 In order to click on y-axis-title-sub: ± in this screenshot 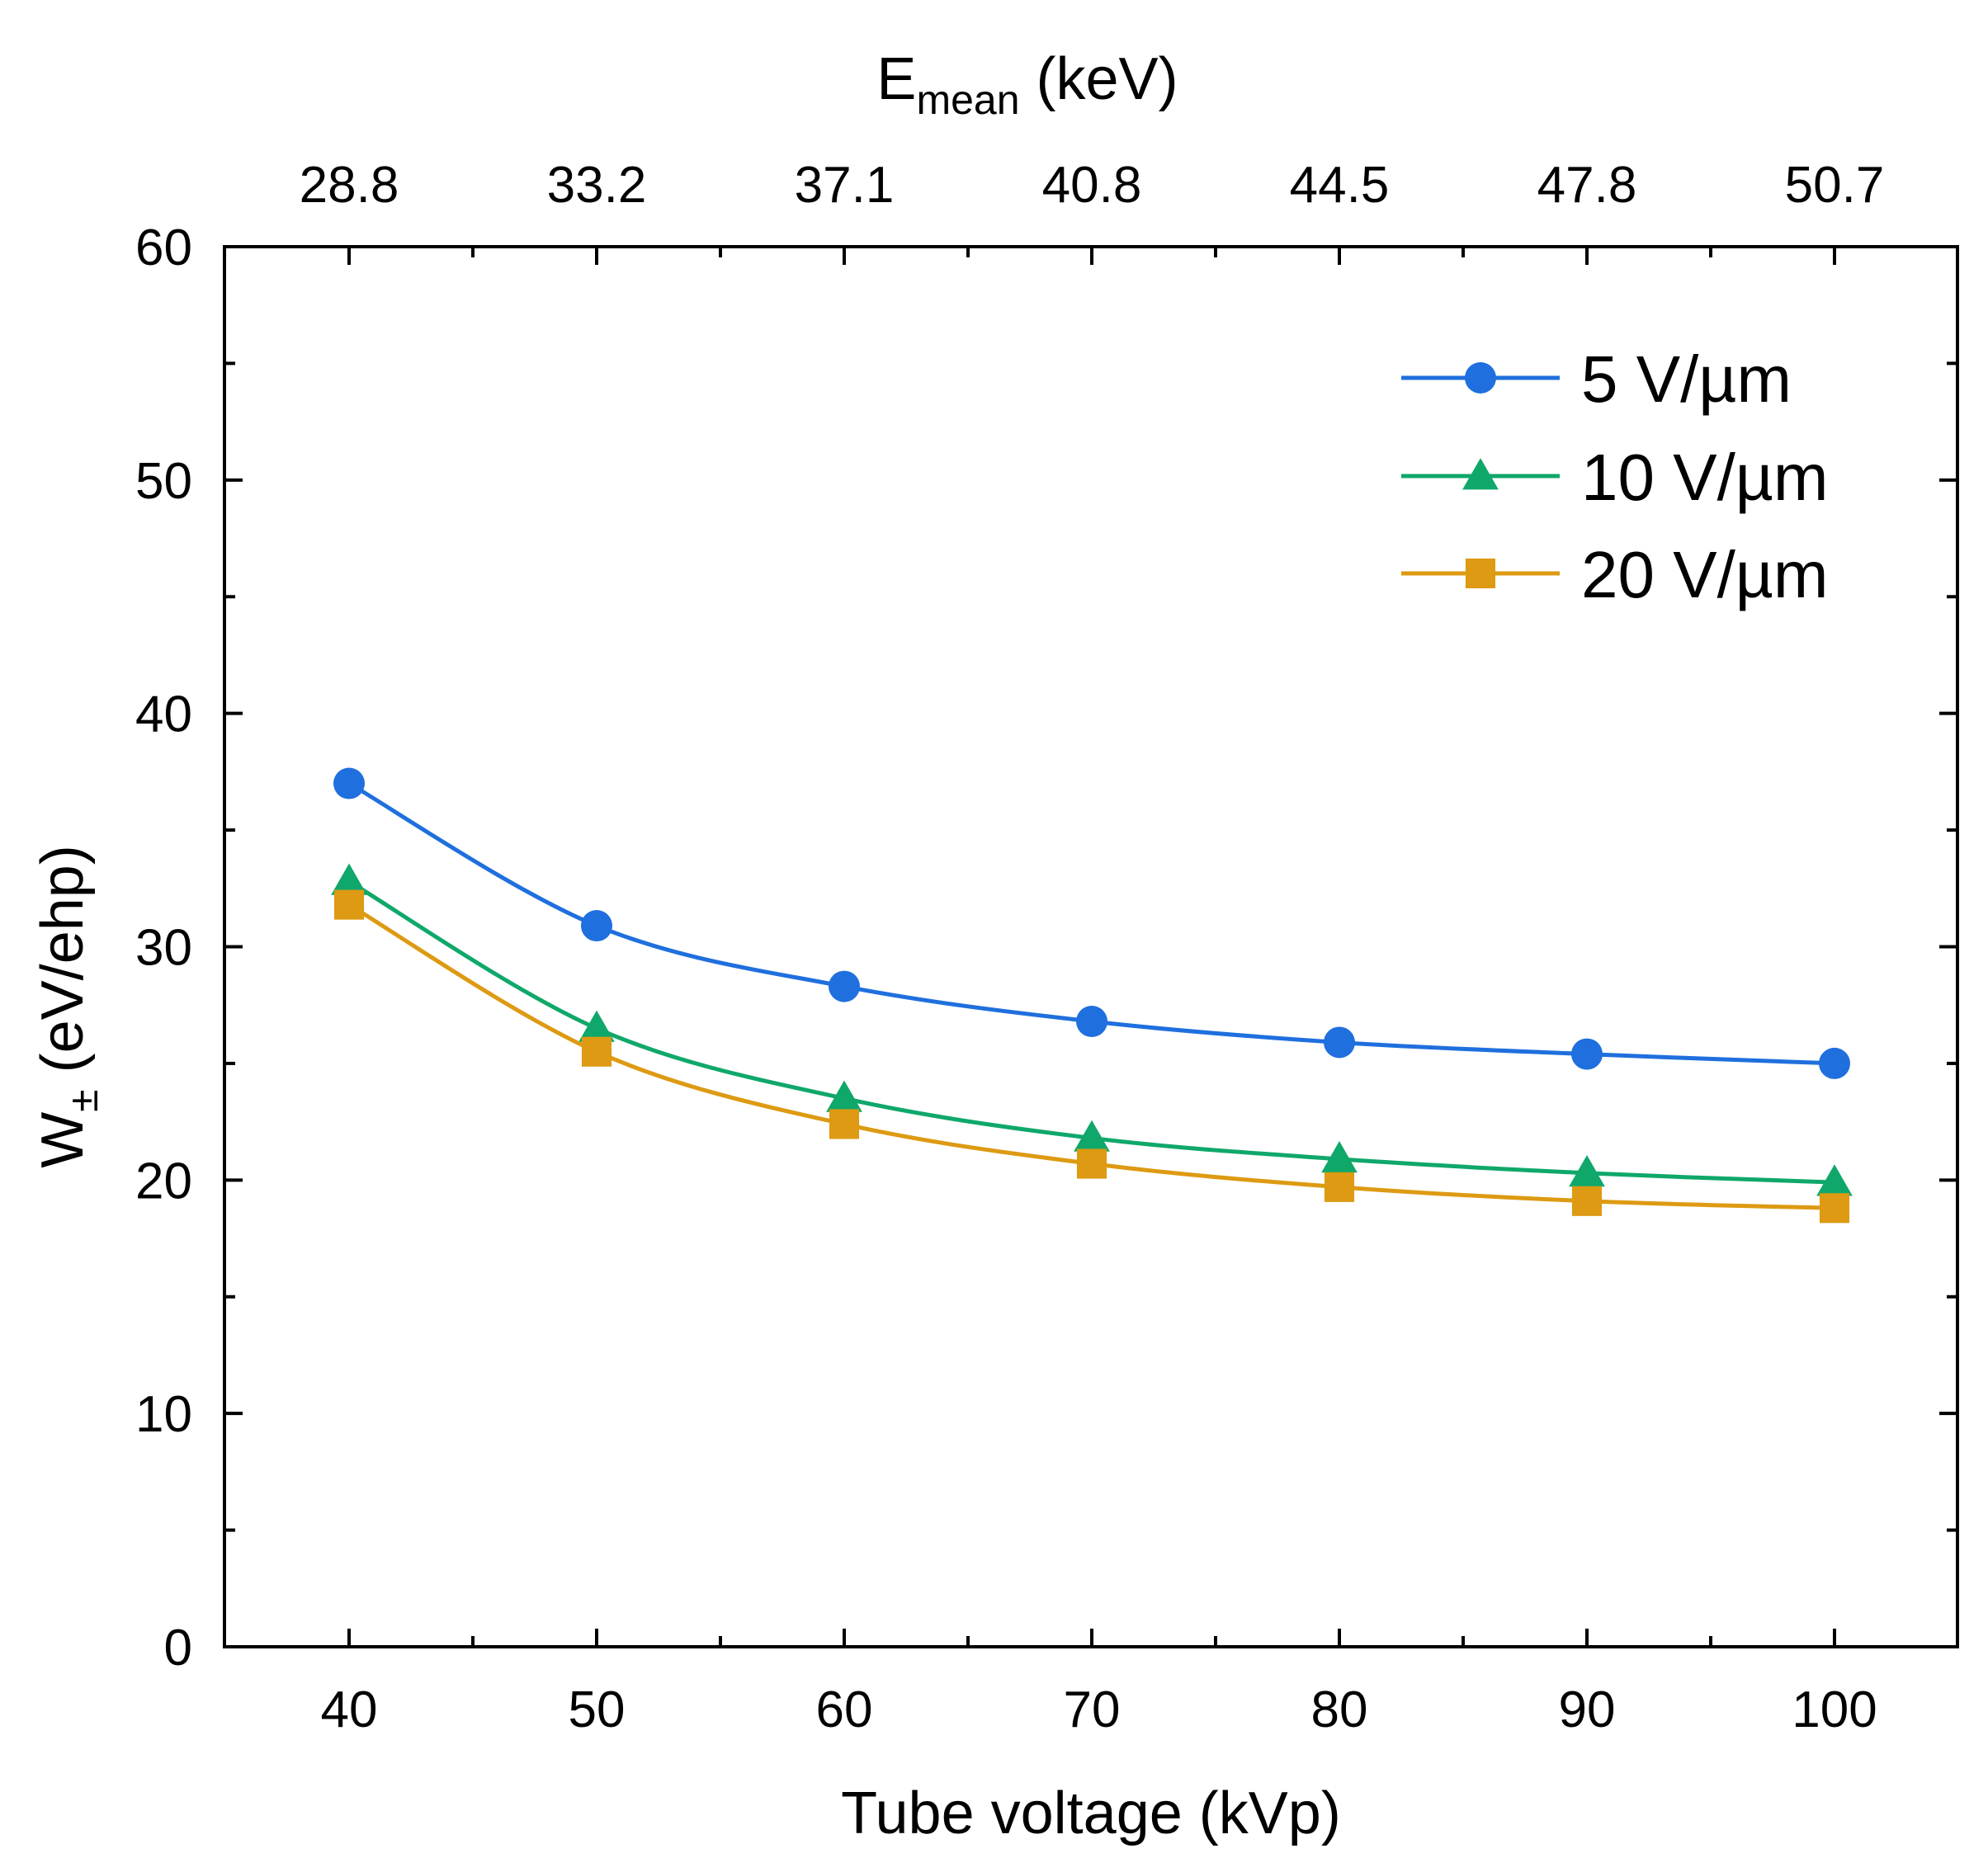, I will do `click(83, 1100)`.